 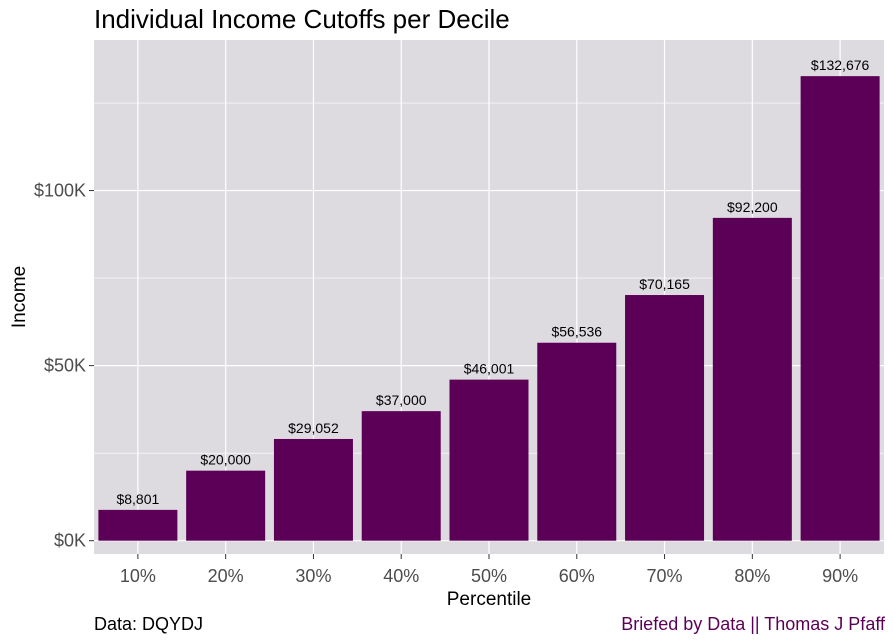 What do you see at coordinates (489, 576) in the screenshot?
I see `x-tick-label: 50%` at bounding box center [489, 576].